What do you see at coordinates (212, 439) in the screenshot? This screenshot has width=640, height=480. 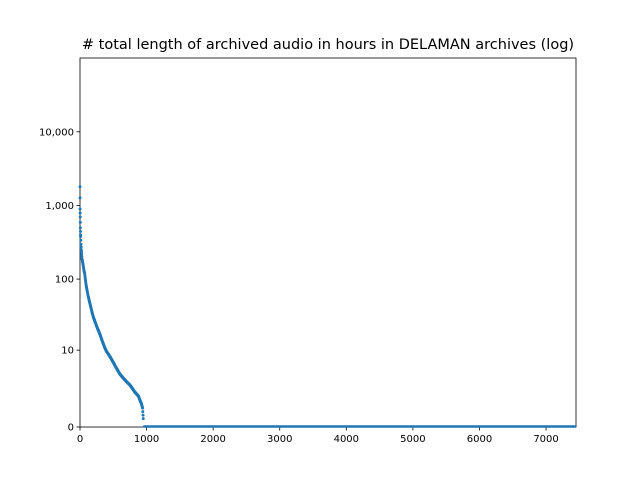 I see `x-tick-label: 2000` at bounding box center [212, 439].